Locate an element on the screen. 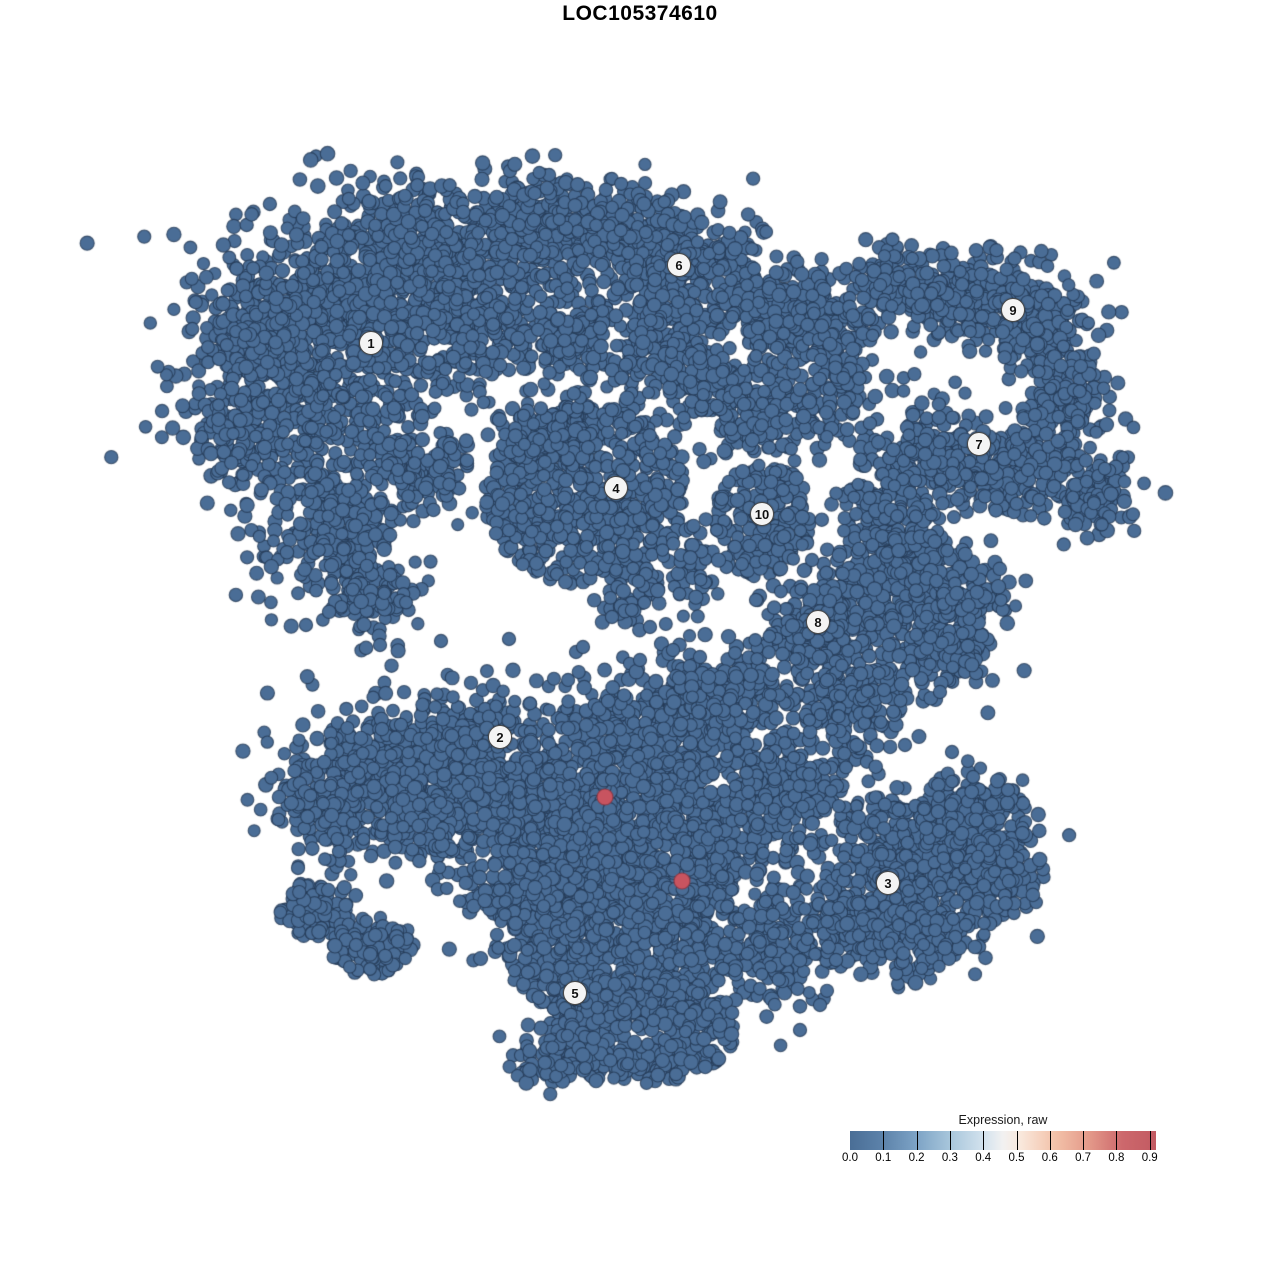 The height and width of the screenshot is (1280, 1280). legend-tick-0.2: 0.2 is located at coordinates (916, 1158).